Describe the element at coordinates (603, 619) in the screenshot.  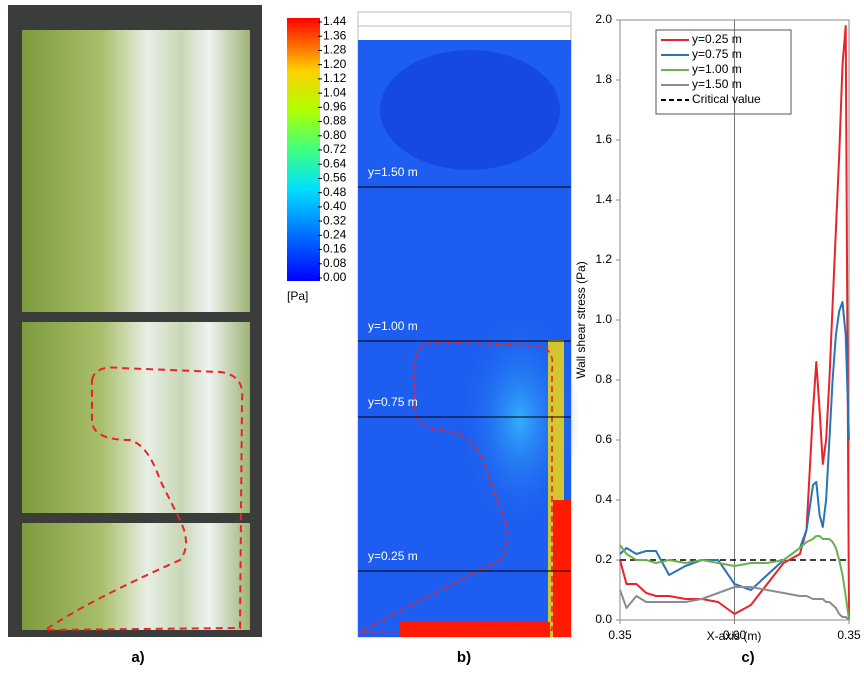
I see `y-tick-label: 0.0` at that location.